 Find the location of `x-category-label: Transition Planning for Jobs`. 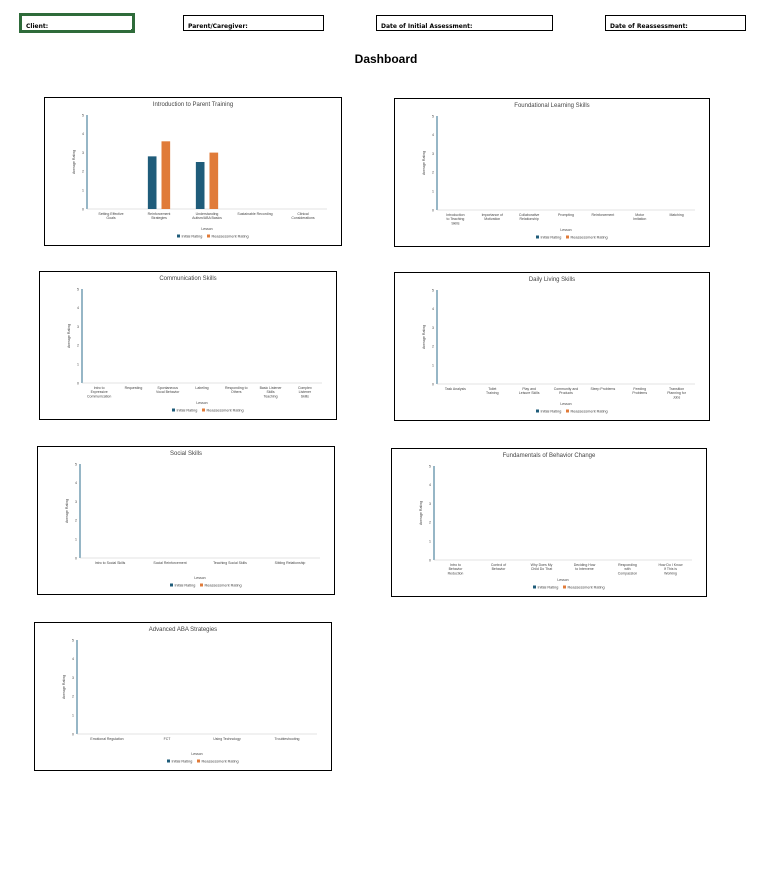

x-category-label: Transition Planning for Jobs is located at coordinates (677, 393).